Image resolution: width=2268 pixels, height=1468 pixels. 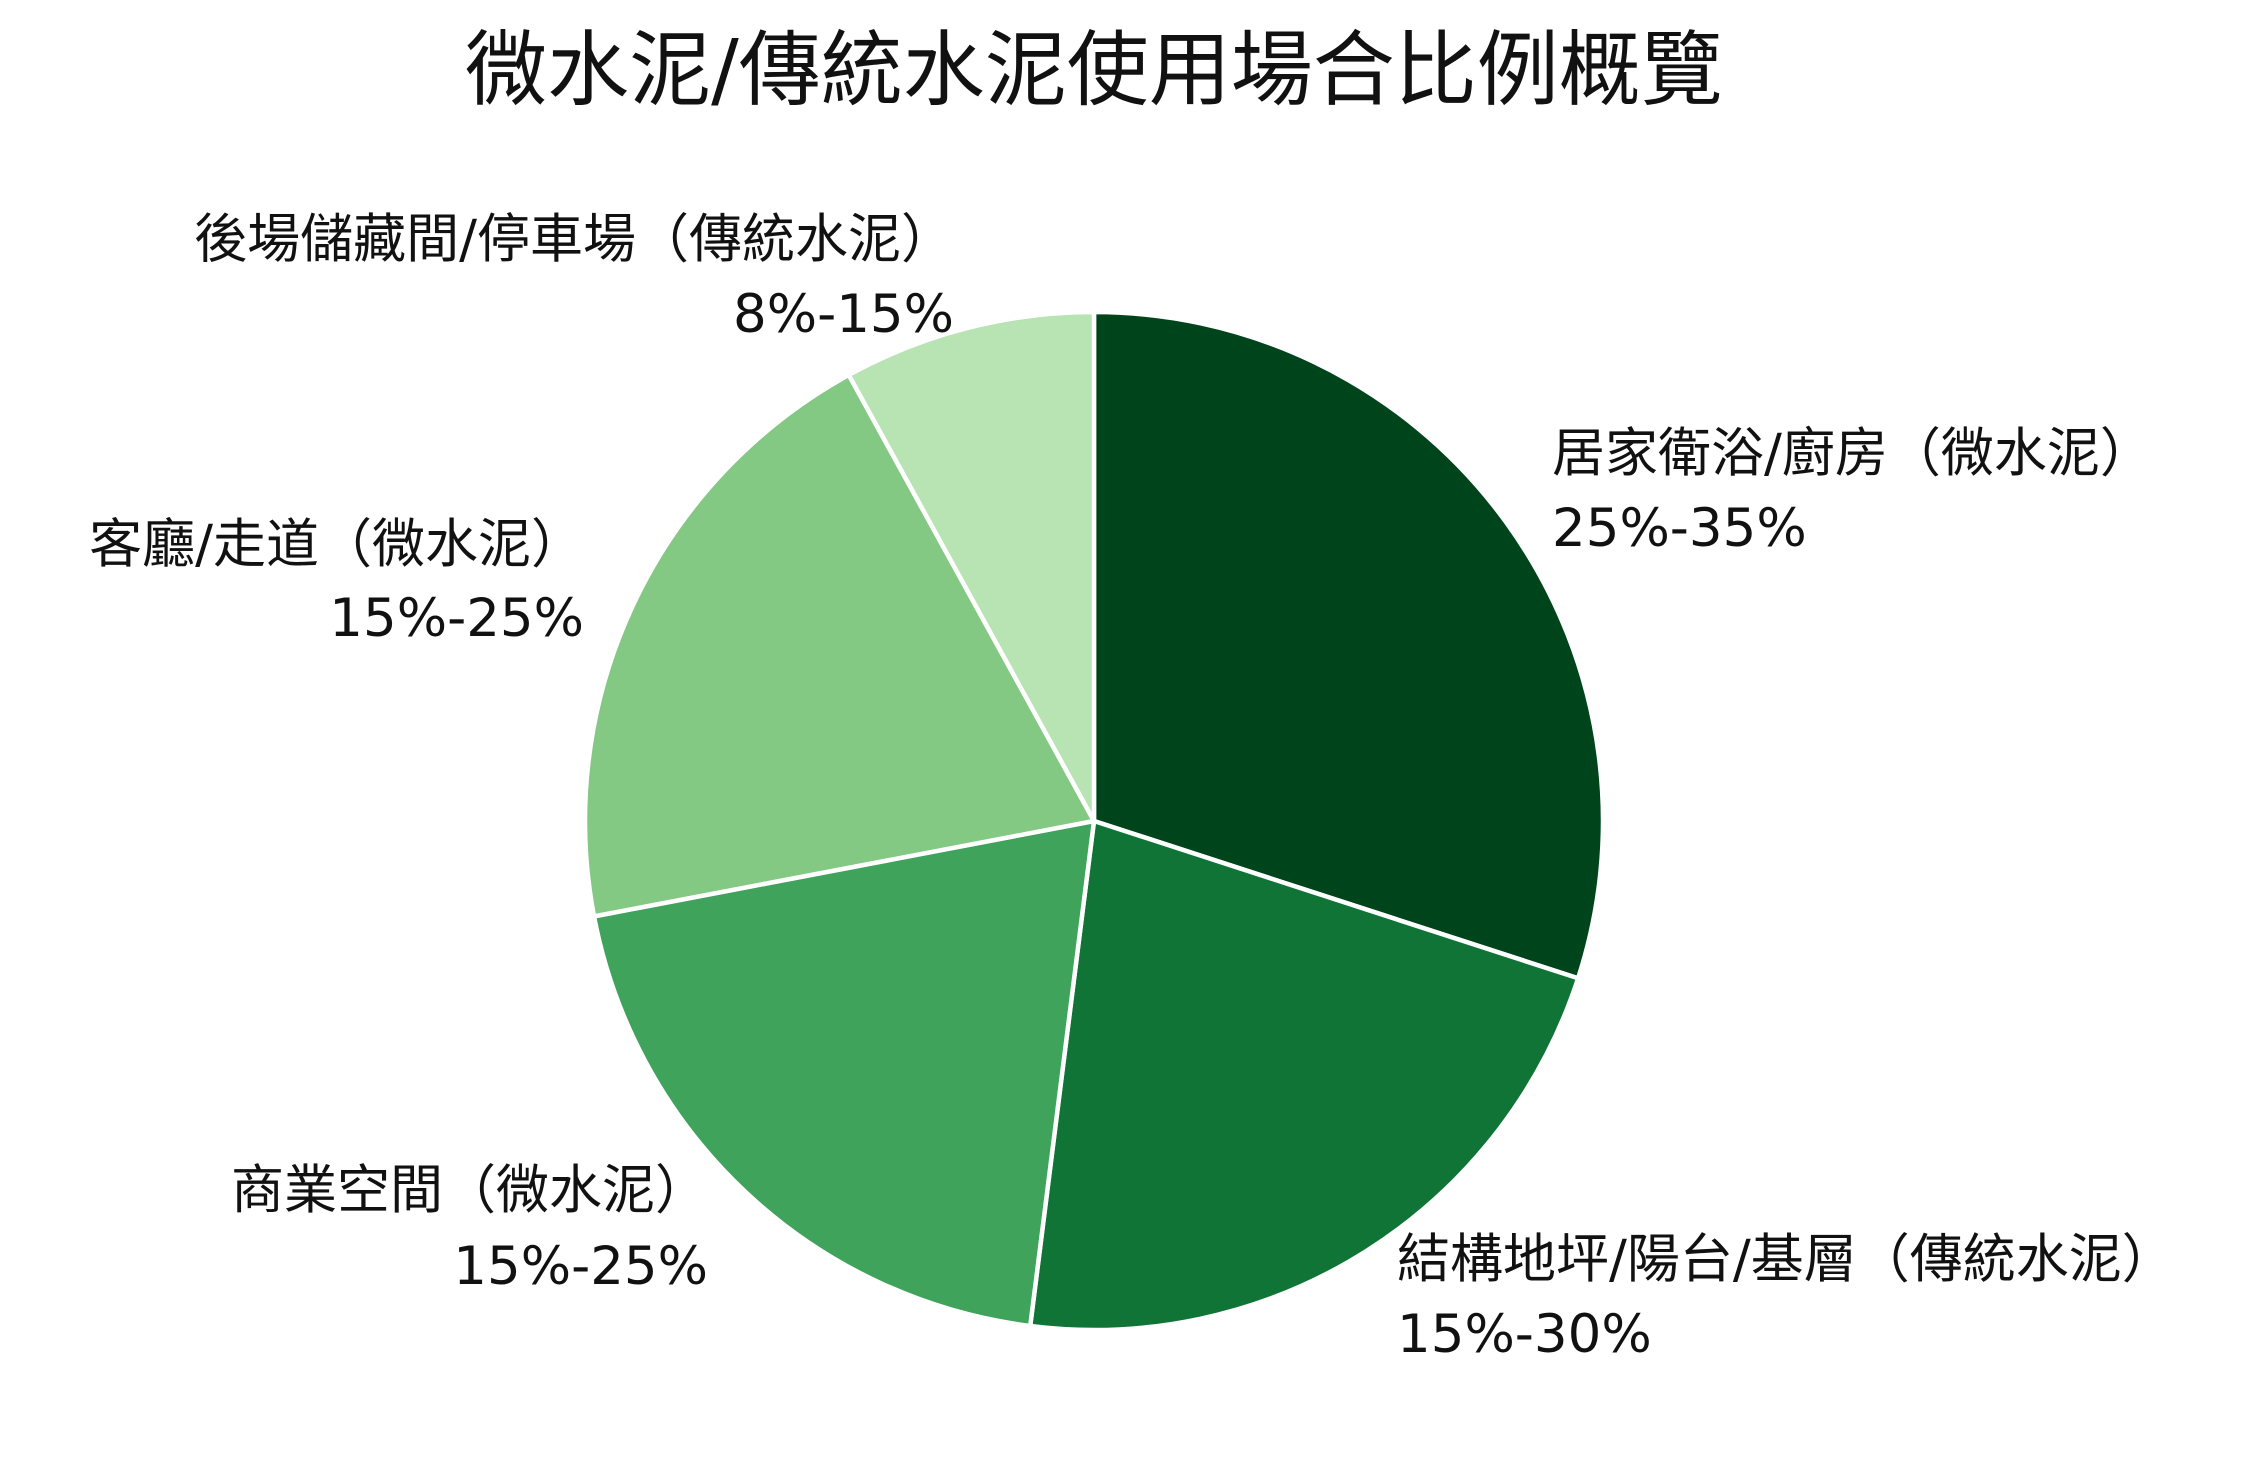 I want to click on slice-label-category-3: 商業空間（微水泥）, so click(x=469, y=1190).